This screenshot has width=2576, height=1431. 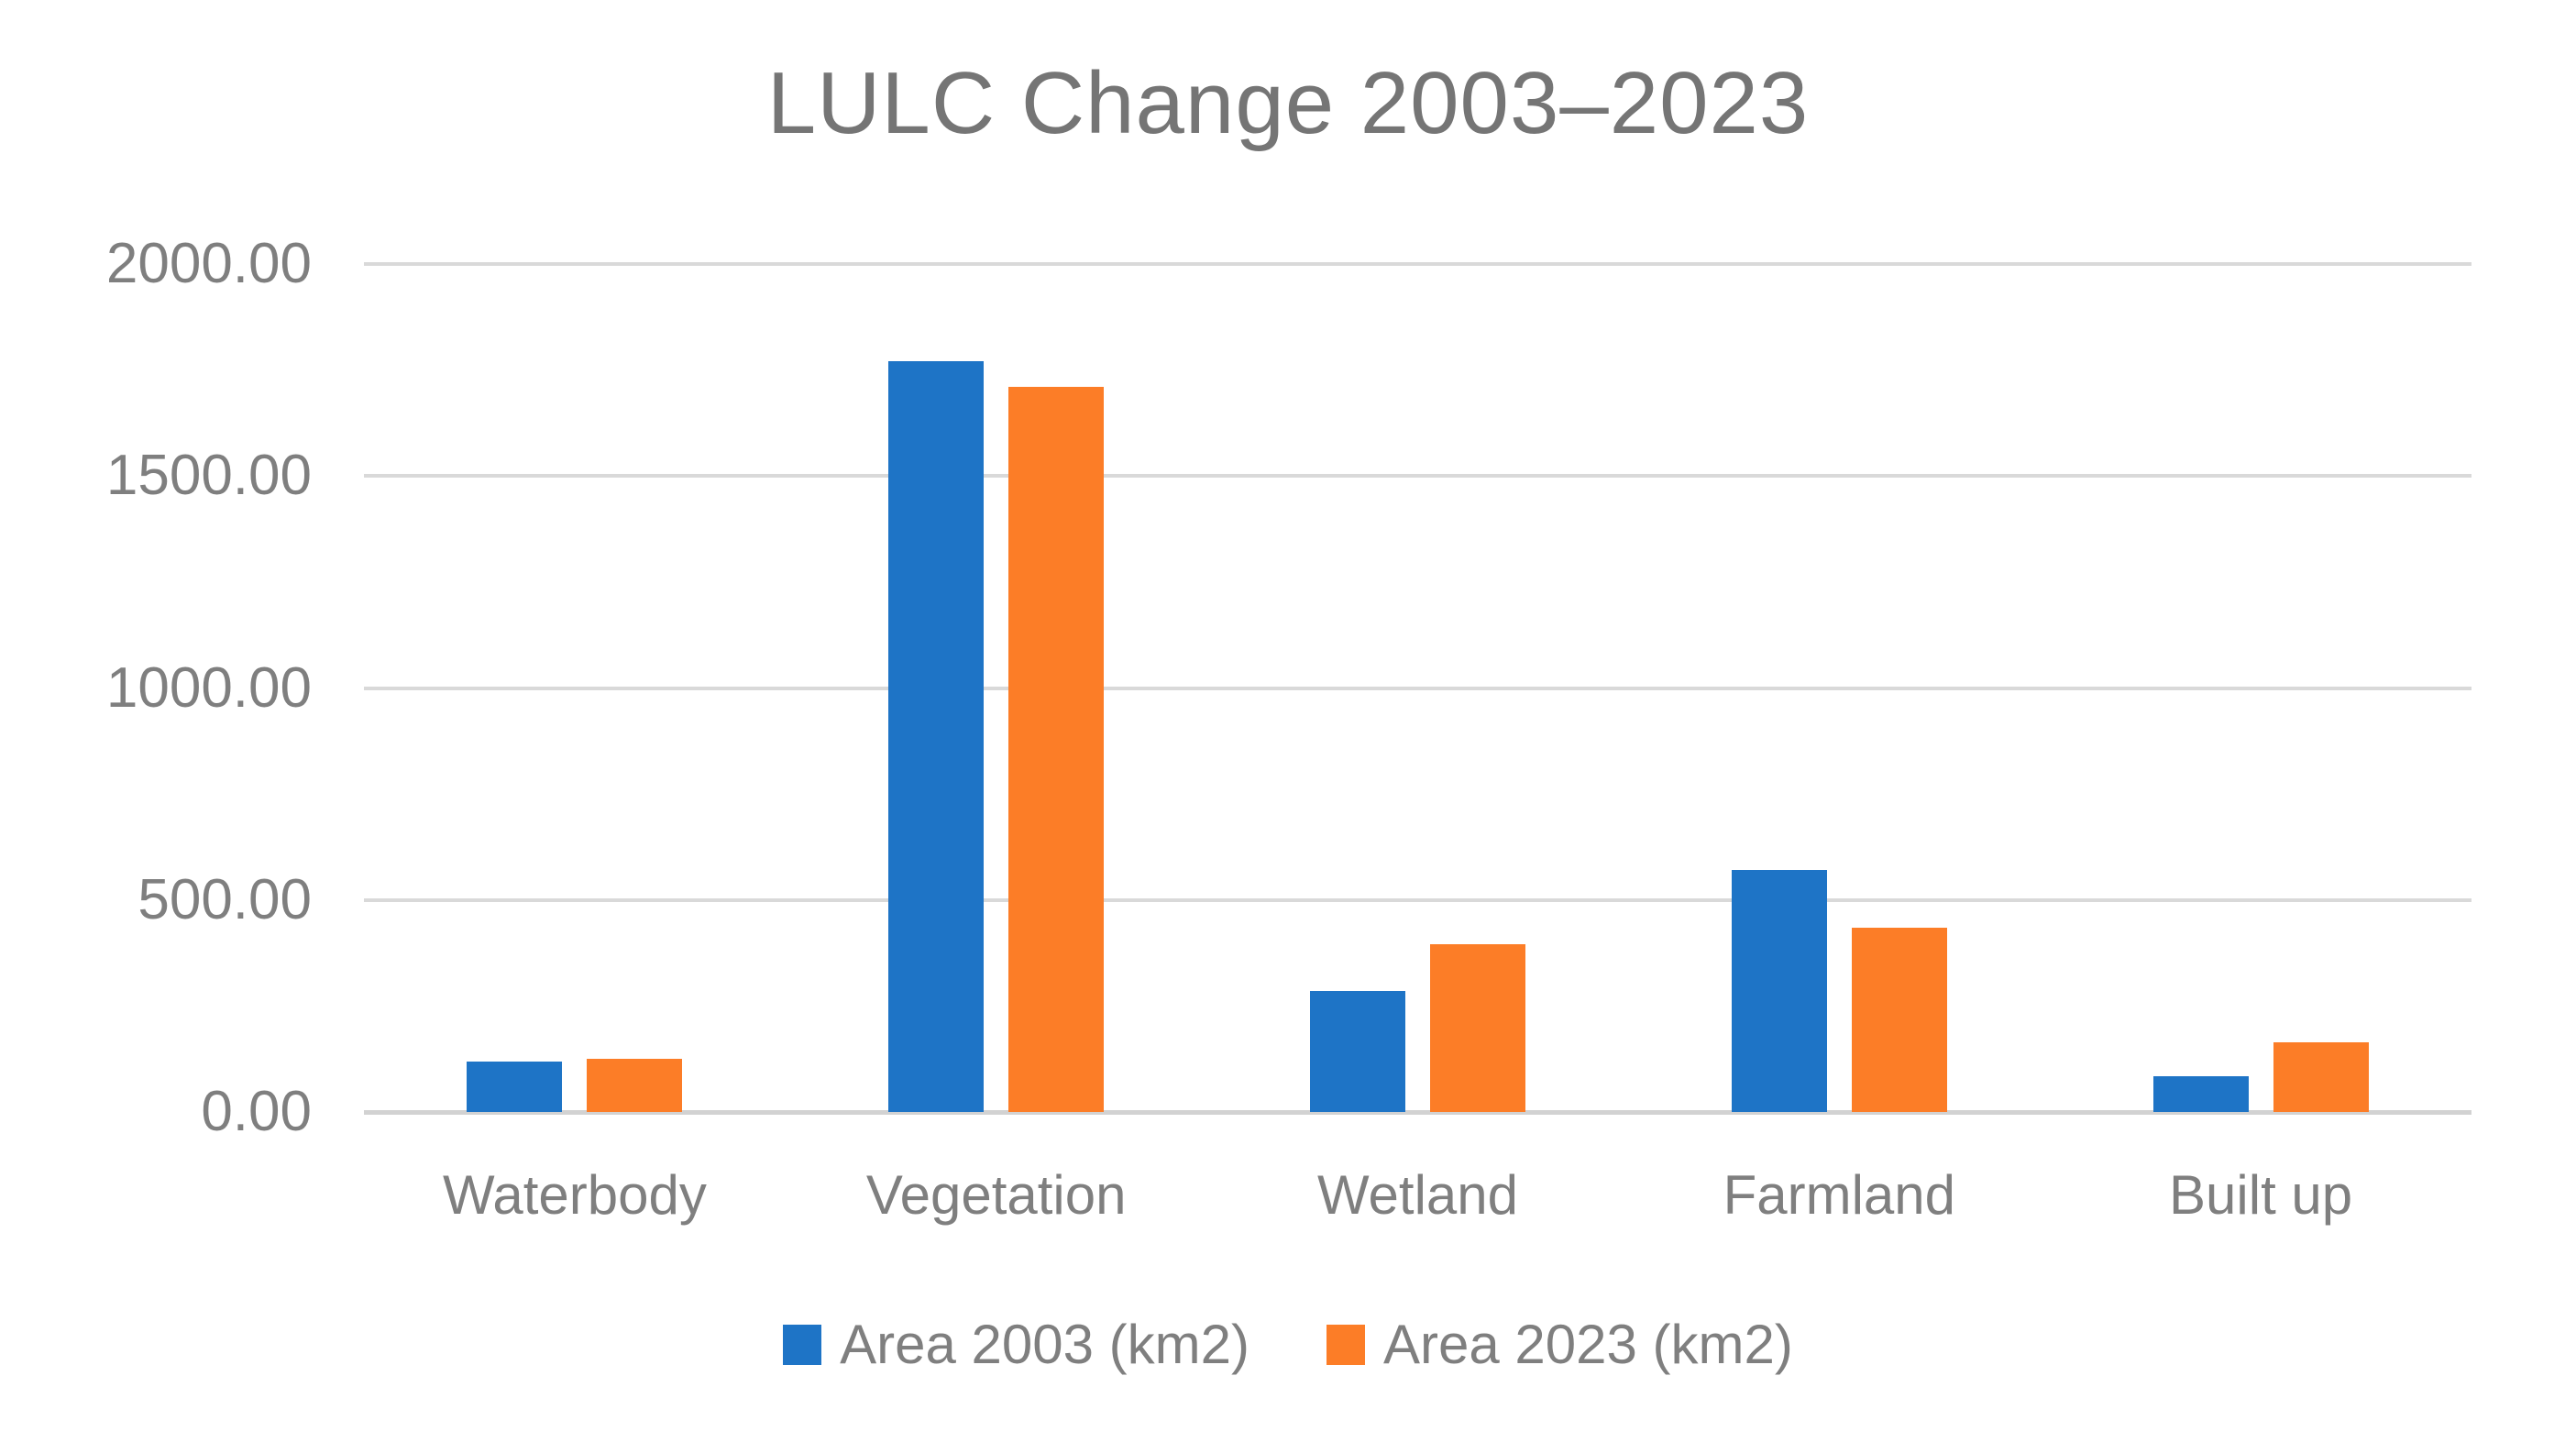 I want to click on y-tick-label-2000: 2000.00, so click(x=208, y=263).